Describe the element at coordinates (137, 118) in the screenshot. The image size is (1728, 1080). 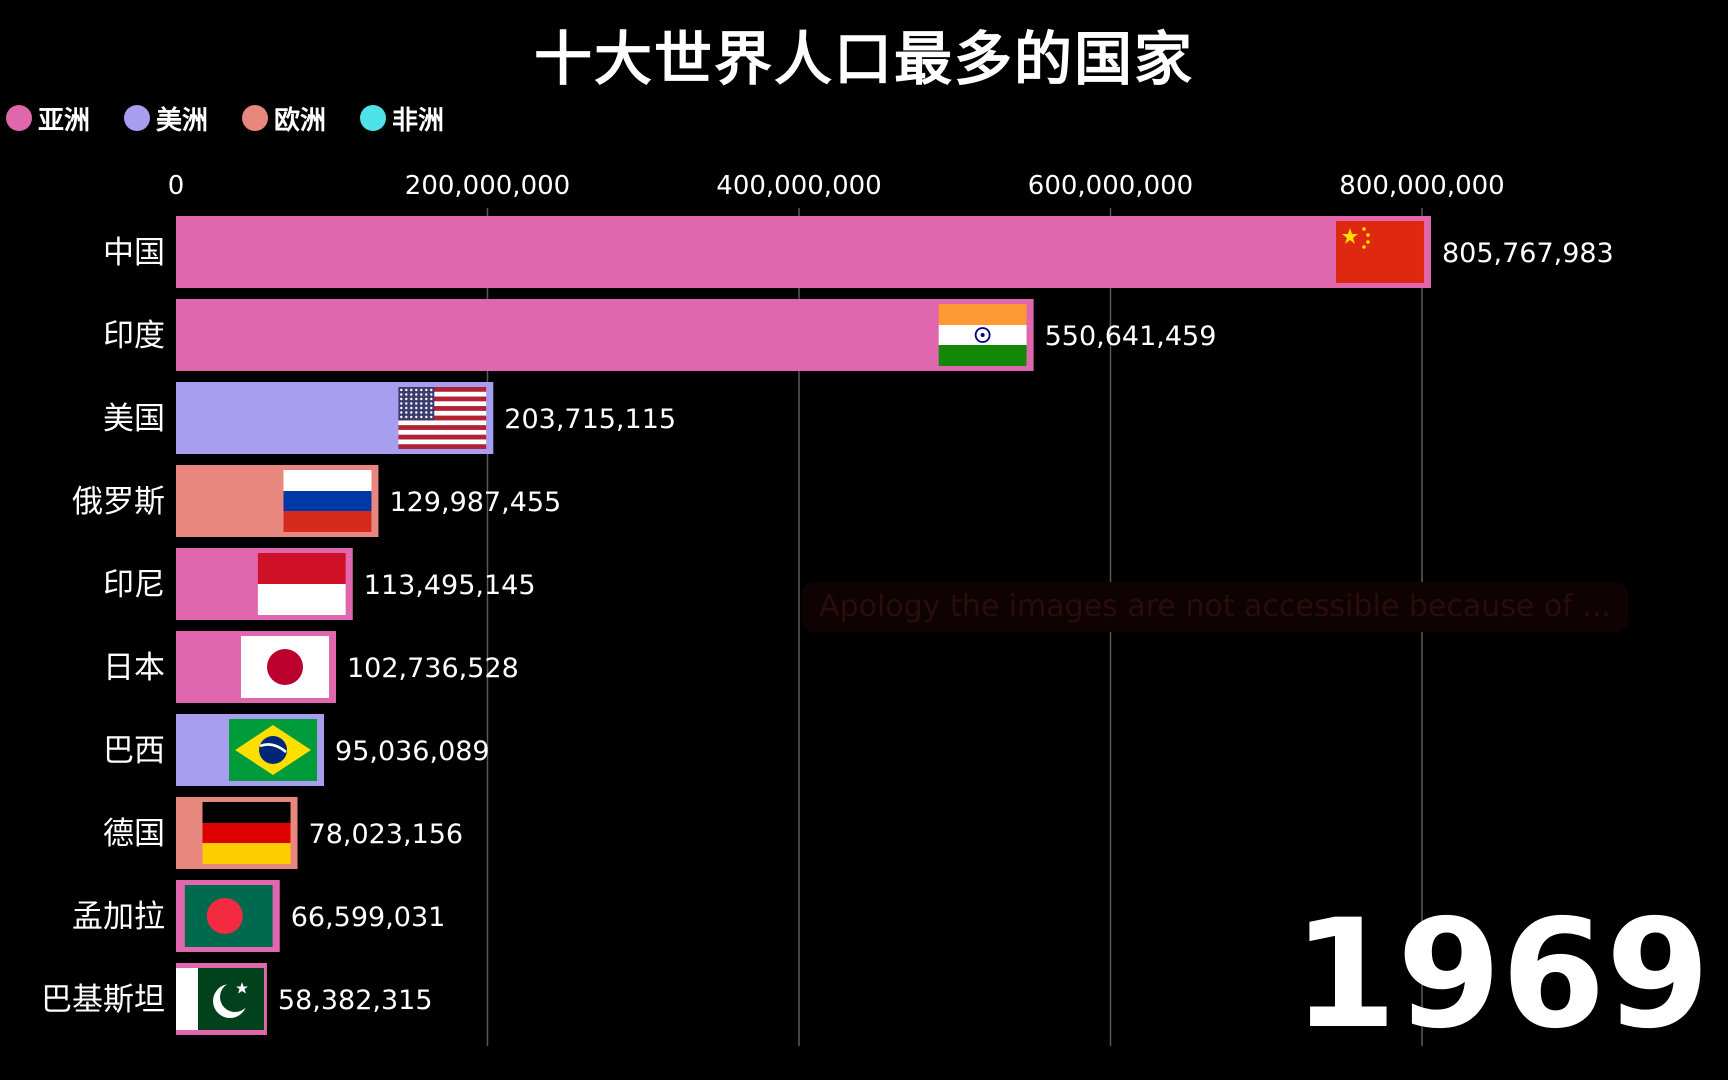
I see `legend-swatch-americas` at that location.